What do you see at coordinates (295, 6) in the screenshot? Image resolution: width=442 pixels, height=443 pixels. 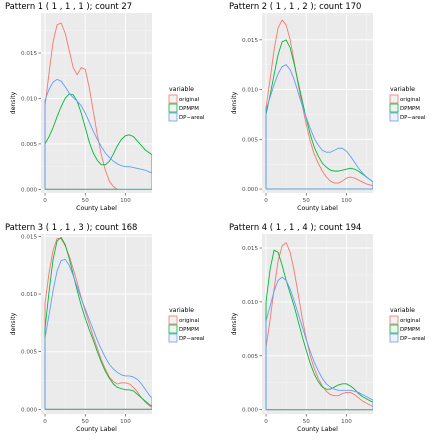 I see `chart-title: Pattern 2 ( 1 , 1 , 2 ); count 170` at bounding box center [295, 6].